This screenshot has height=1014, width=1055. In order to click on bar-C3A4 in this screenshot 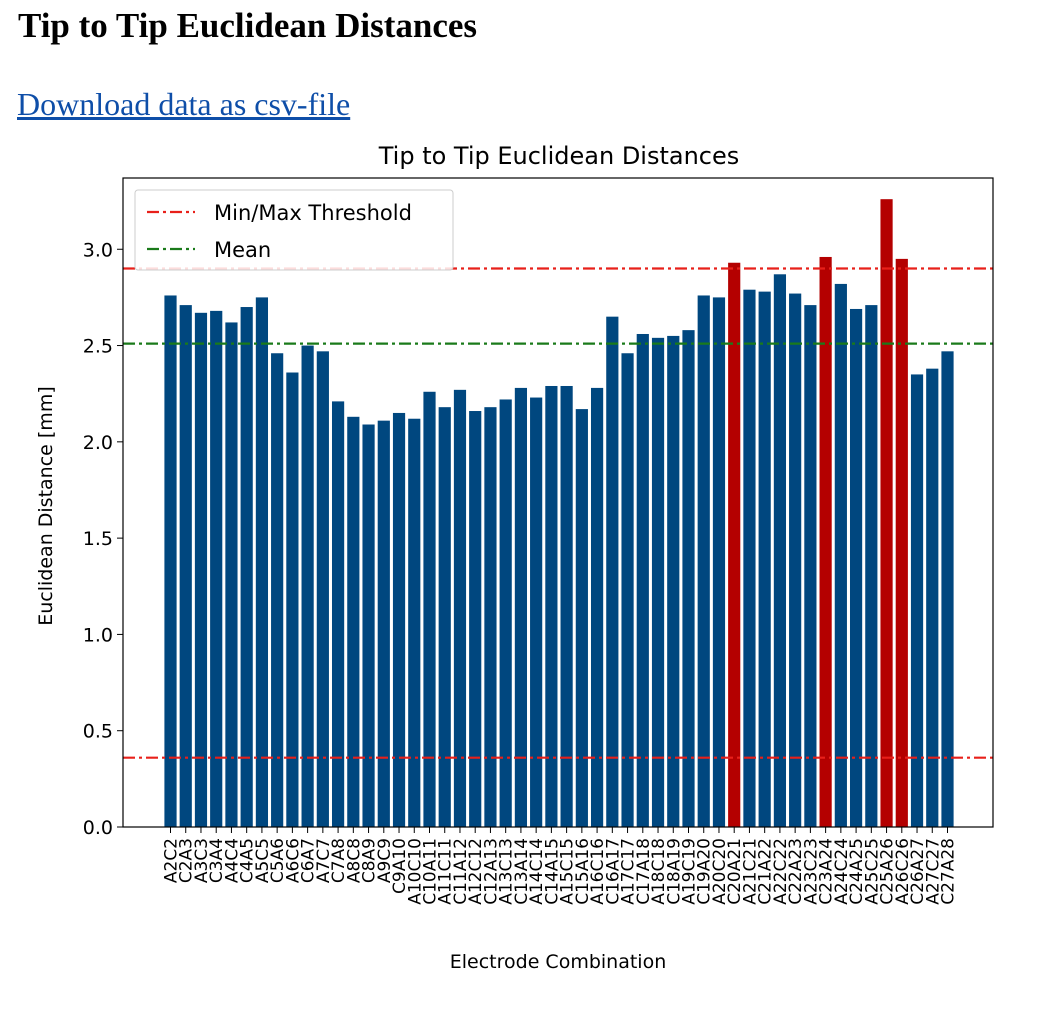, I will do `click(216, 568)`.